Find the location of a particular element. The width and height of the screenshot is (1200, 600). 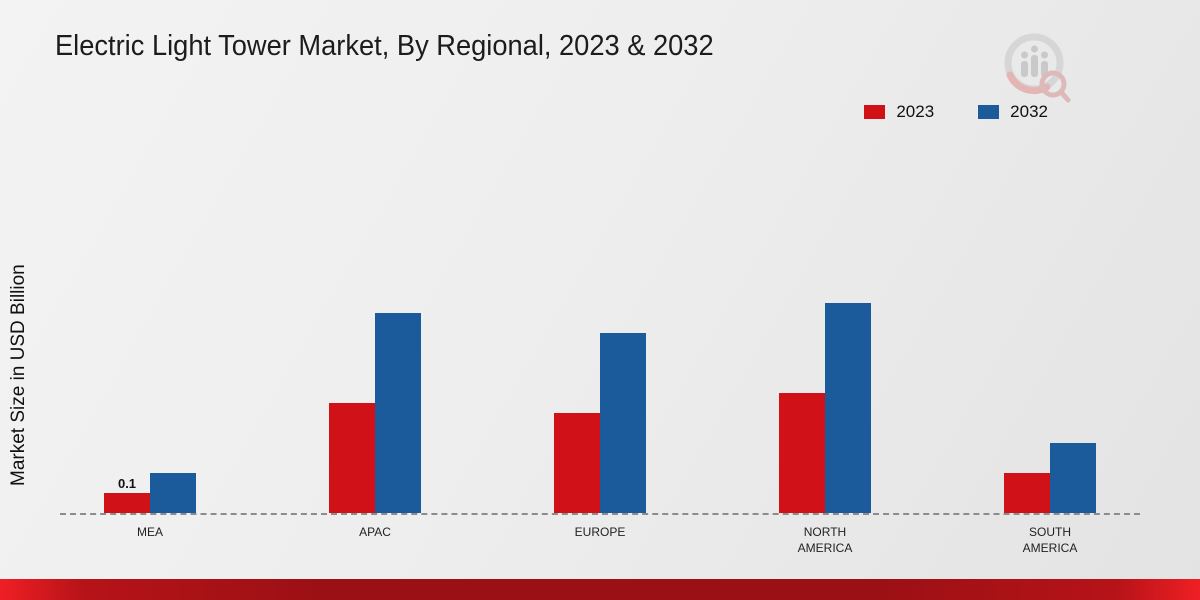

footer-bar is located at coordinates (600, 589).